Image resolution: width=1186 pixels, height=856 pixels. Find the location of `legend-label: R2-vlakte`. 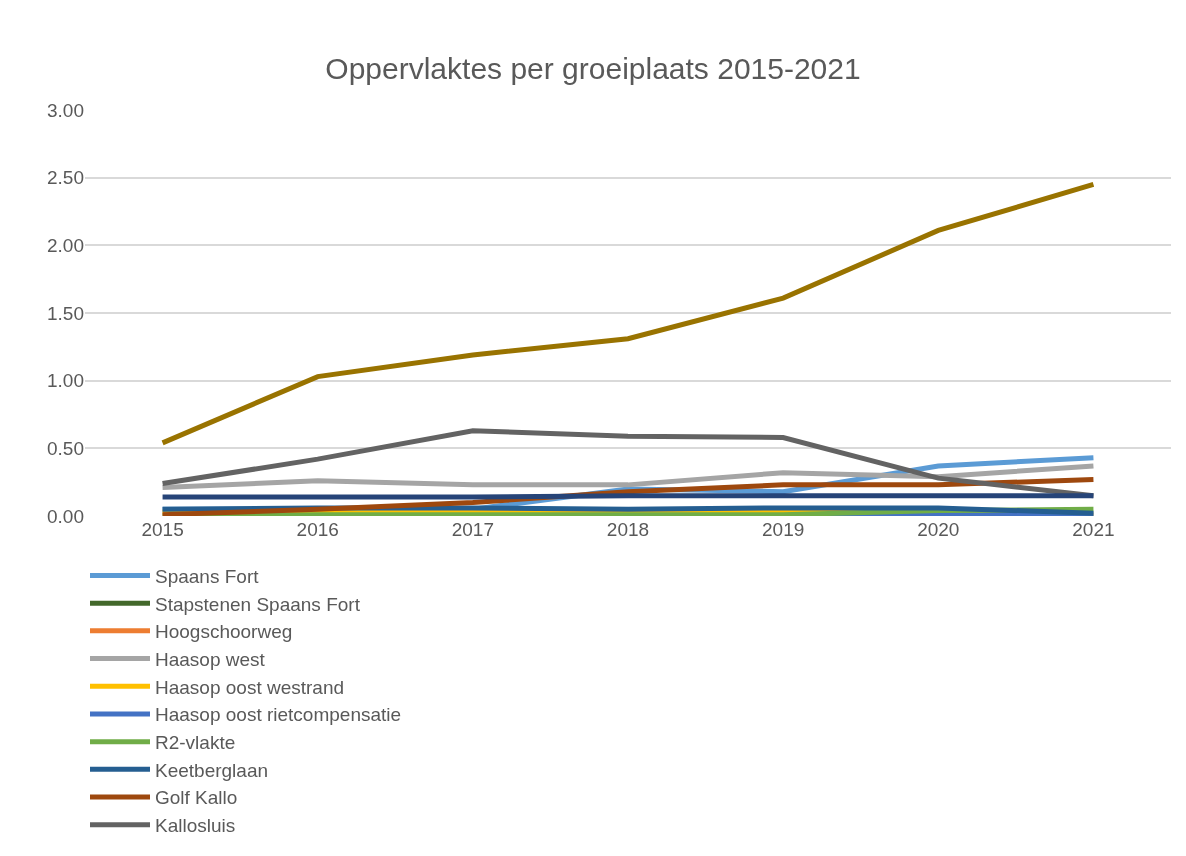

legend-label: R2-vlakte is located at coordinates (195, 743).